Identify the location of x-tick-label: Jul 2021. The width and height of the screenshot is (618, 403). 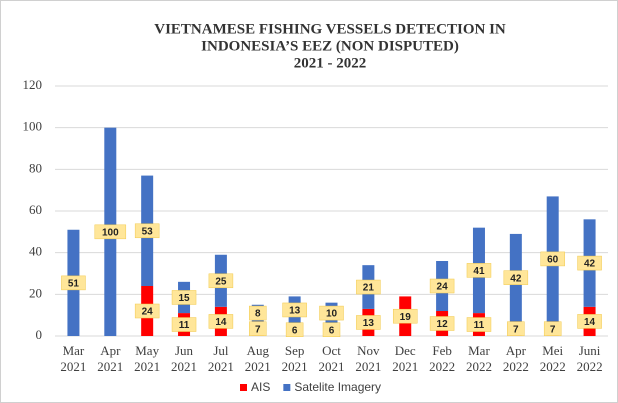
(221, 358).